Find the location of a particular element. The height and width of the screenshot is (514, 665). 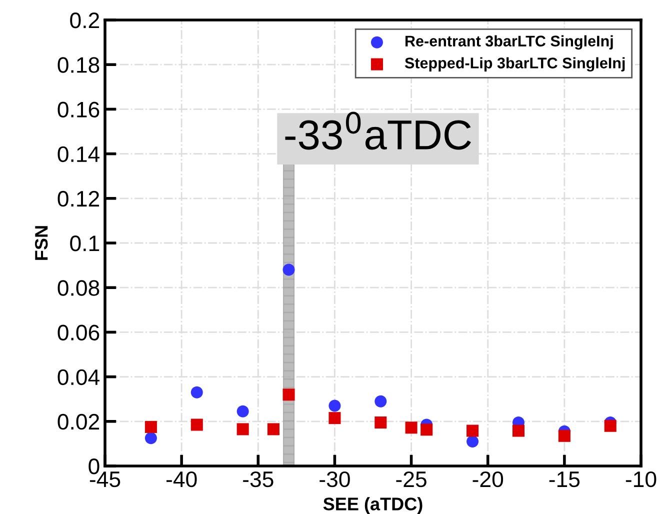

y-tick-label: 0.1 is located at coordinates (85, 244).